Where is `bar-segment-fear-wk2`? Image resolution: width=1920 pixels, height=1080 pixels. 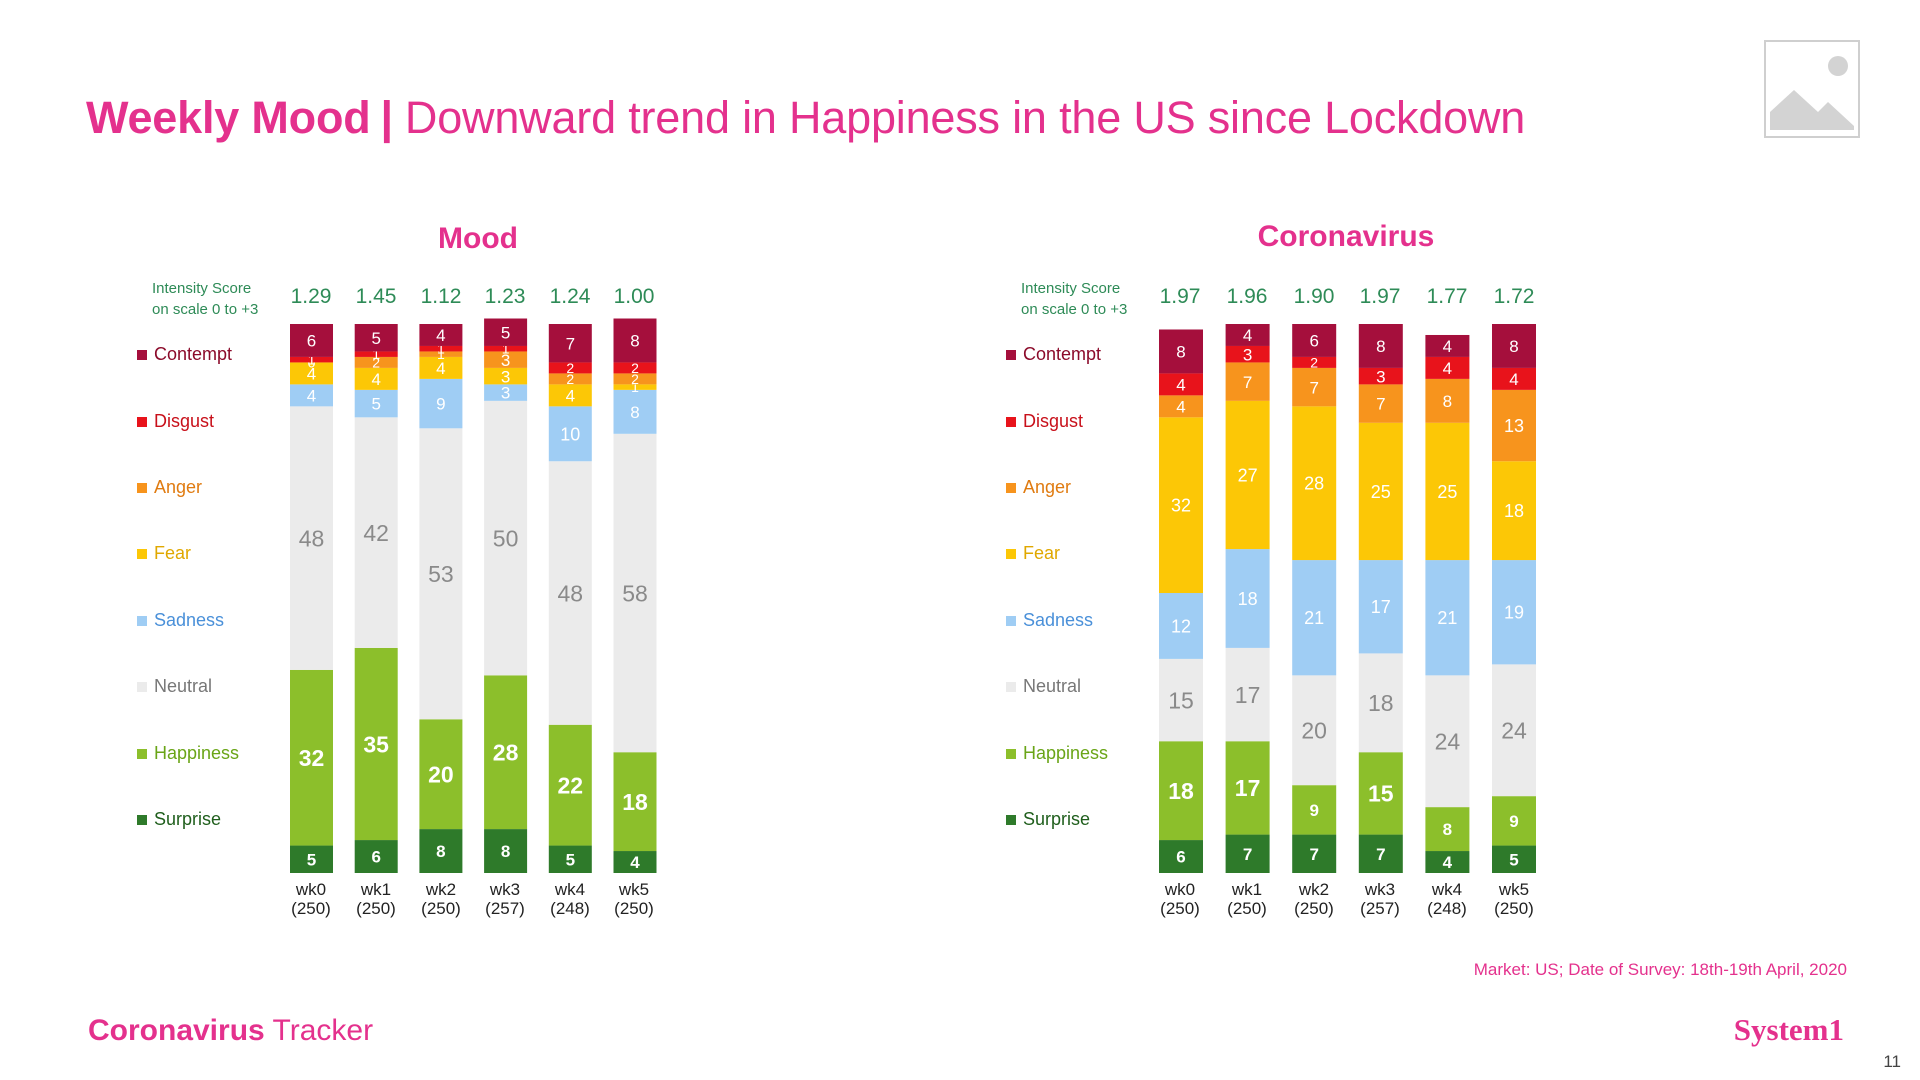
bar-segment-fear-wk2 is located at coordinates (1314, 483).